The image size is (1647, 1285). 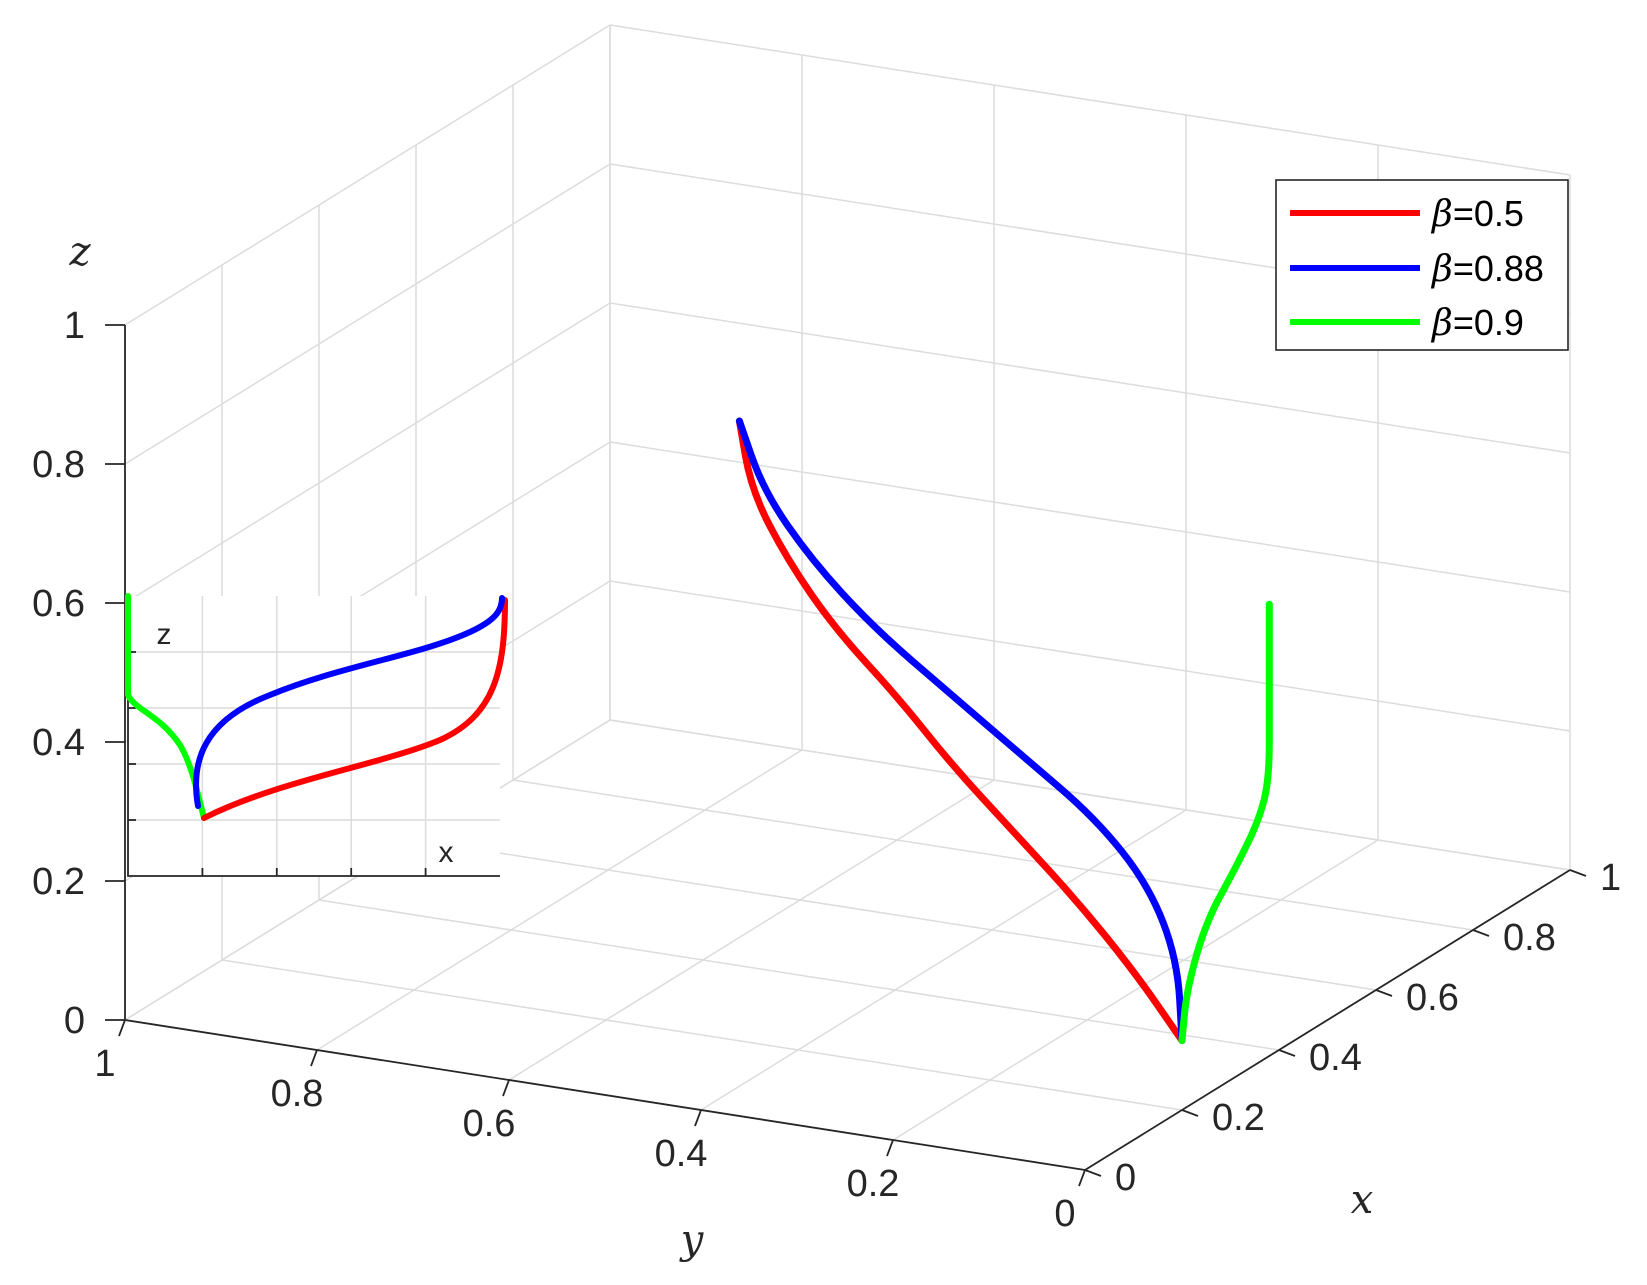 I want to click on y-tick-label-0: 0, so click(x=1064, y=1214).